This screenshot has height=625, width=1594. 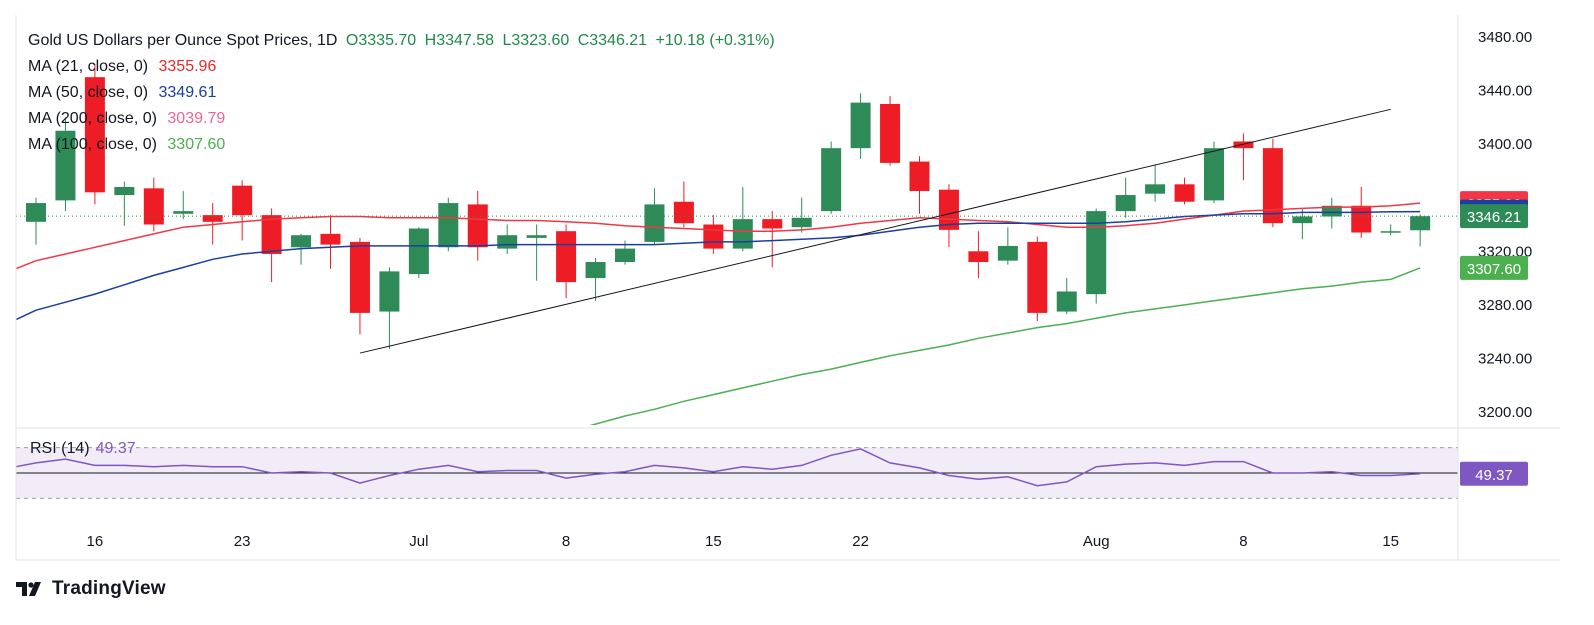 I want to click on legend-ma21: MA (21, close, 0) 3355.96, so click(x=403, y=67).